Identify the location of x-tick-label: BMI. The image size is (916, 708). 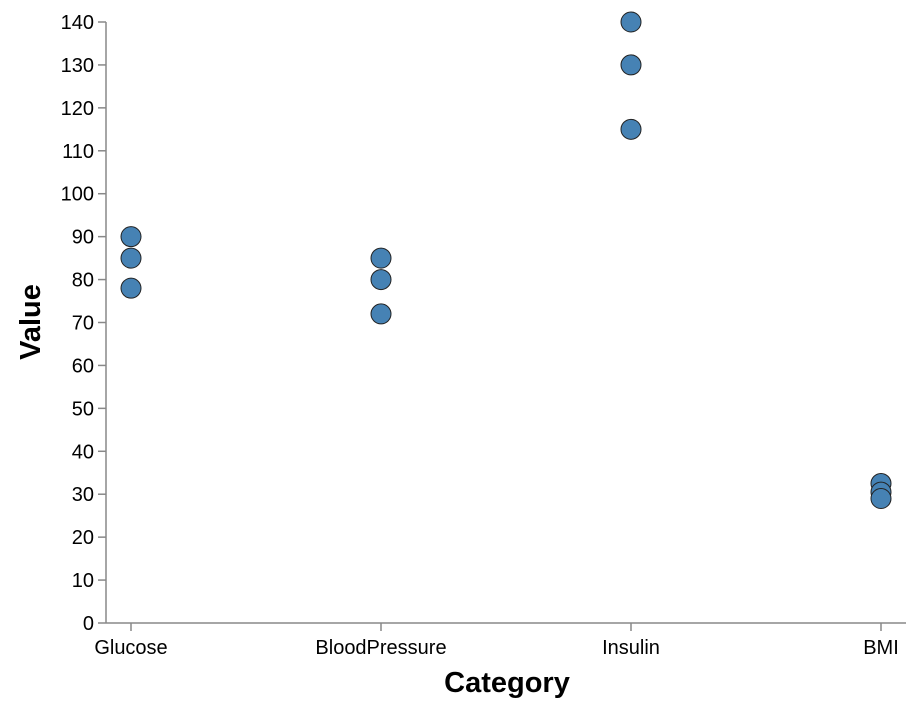
(881, 648).